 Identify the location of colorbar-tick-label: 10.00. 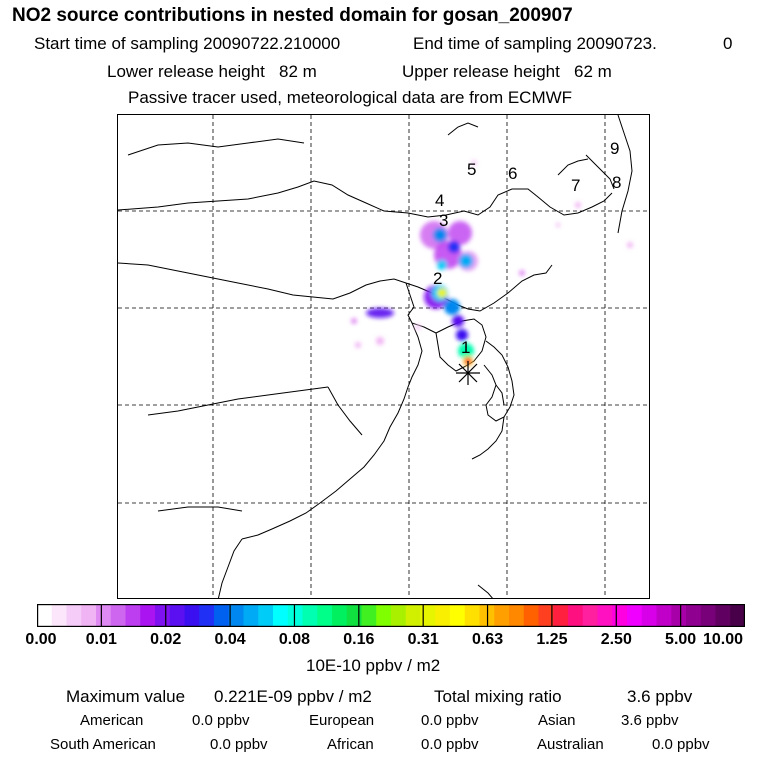
(723, 639).